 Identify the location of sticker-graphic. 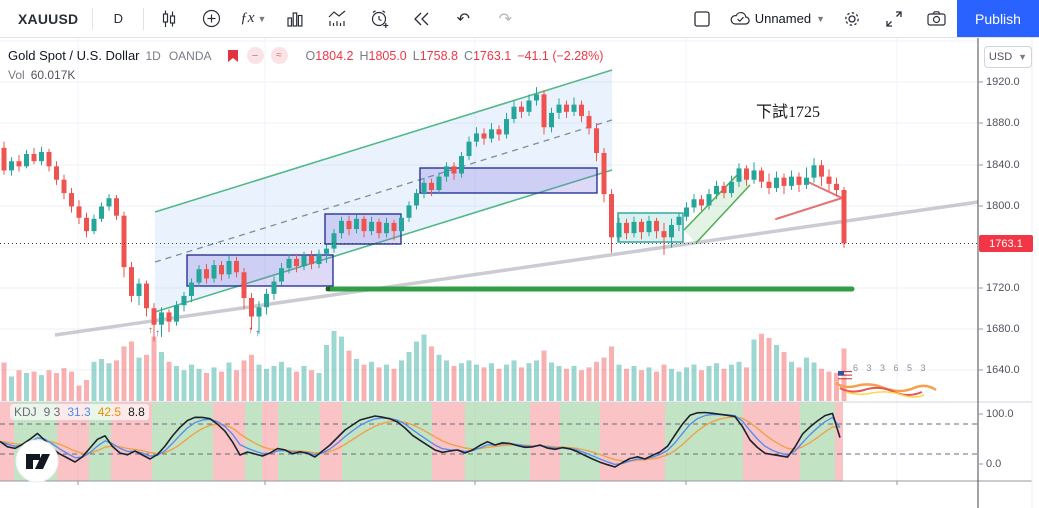
(886, 384).